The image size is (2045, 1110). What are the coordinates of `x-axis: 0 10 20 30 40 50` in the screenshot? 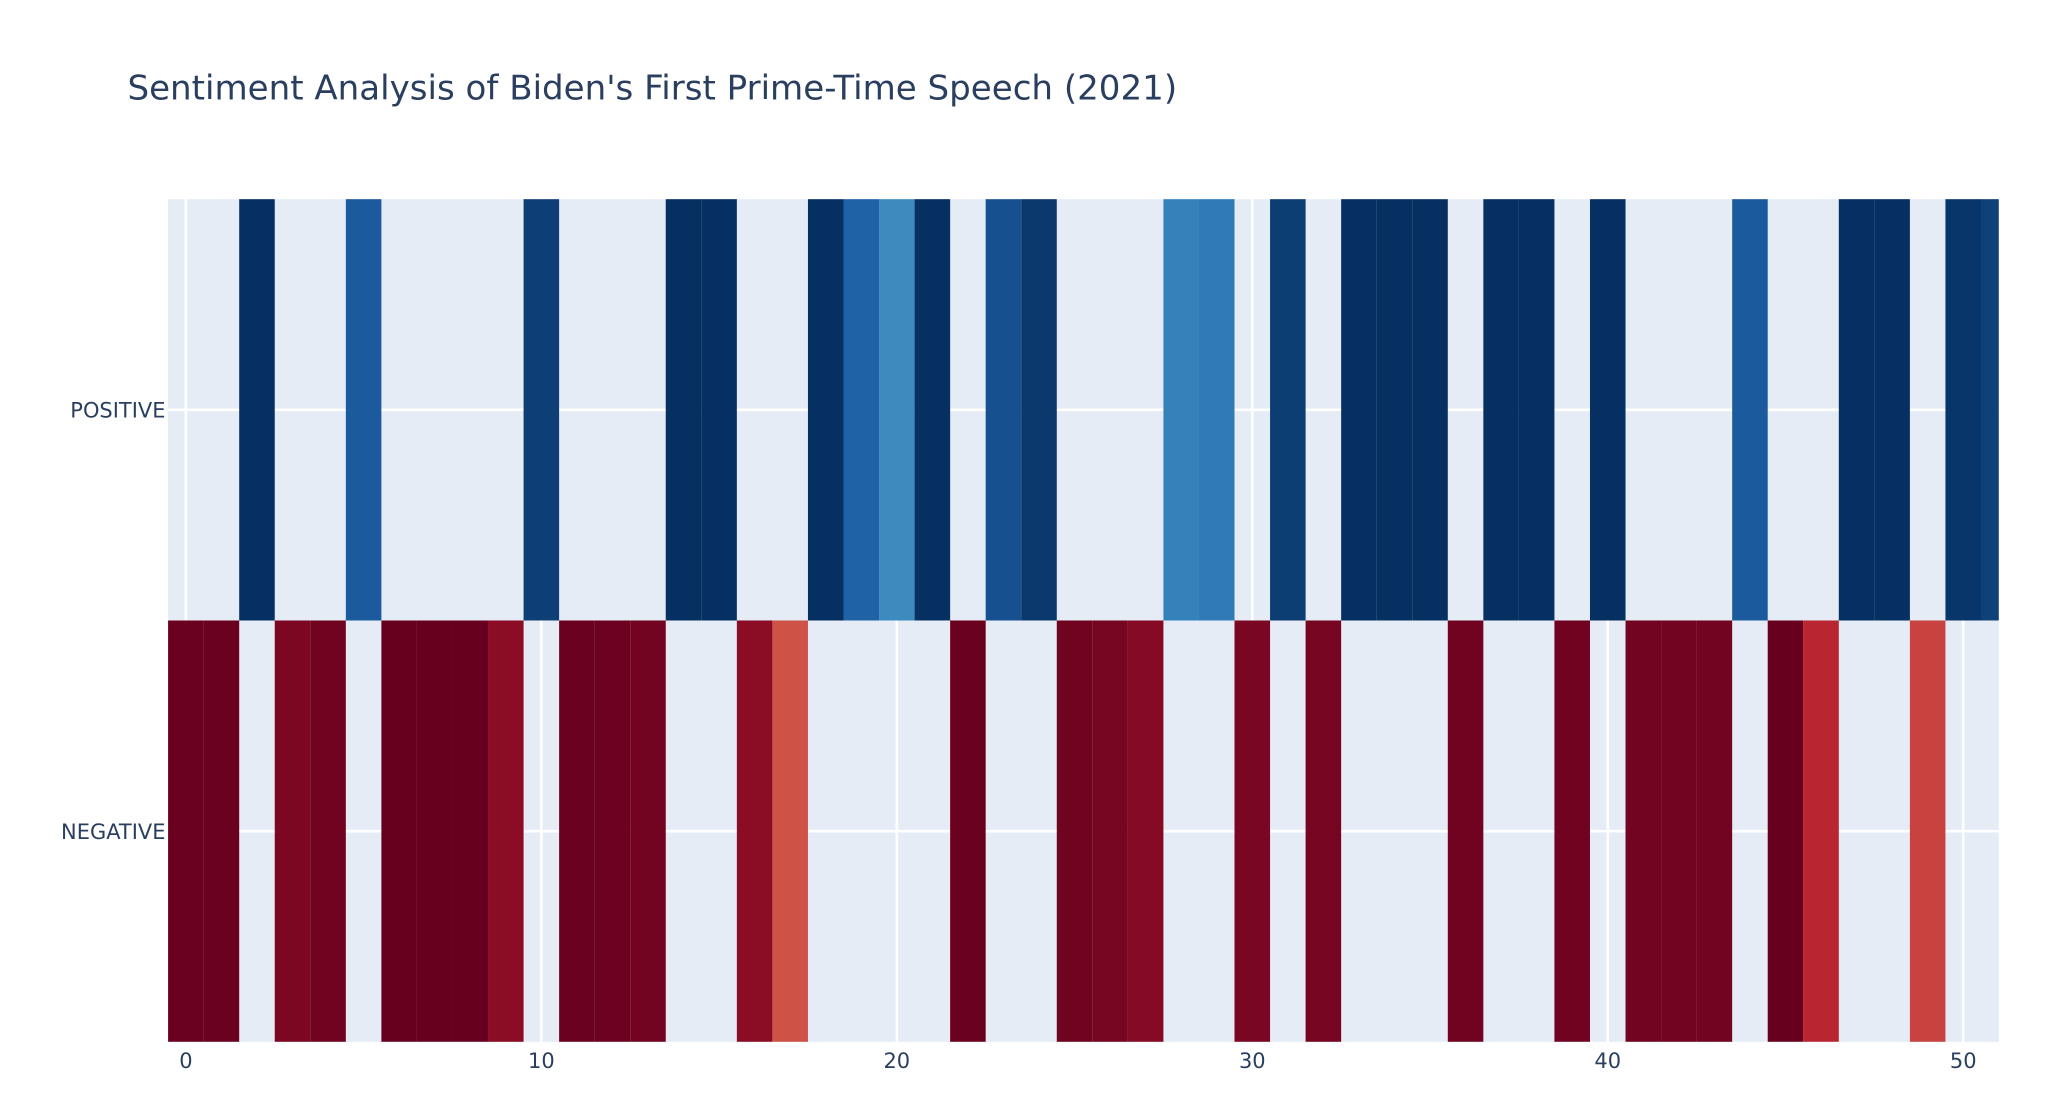 It's located at (1077, 1061).